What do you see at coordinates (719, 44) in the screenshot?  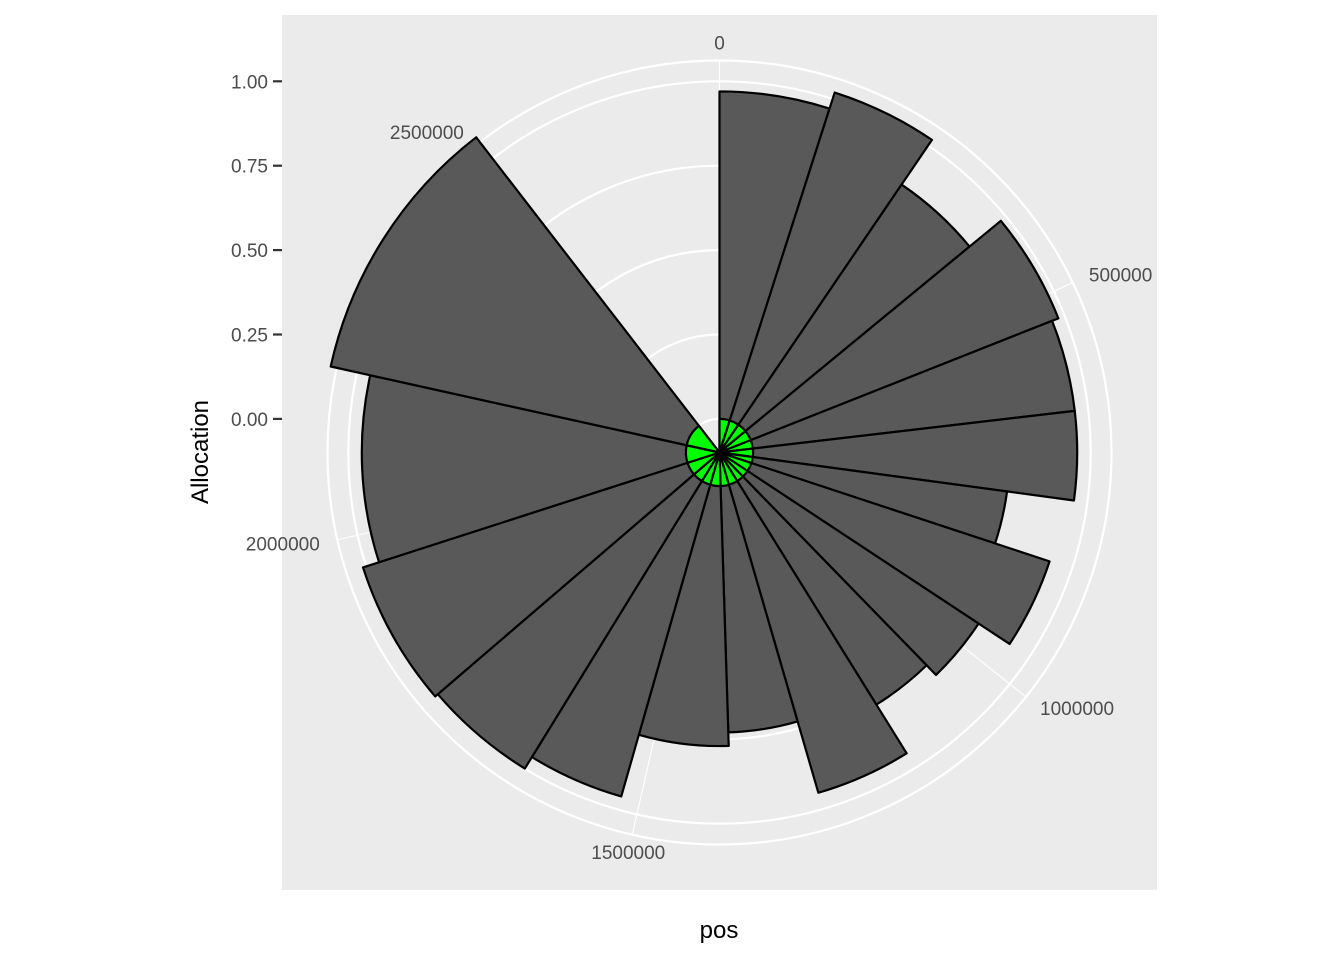 I see `x-tick-label: 0` at bounding box center [719, 44].